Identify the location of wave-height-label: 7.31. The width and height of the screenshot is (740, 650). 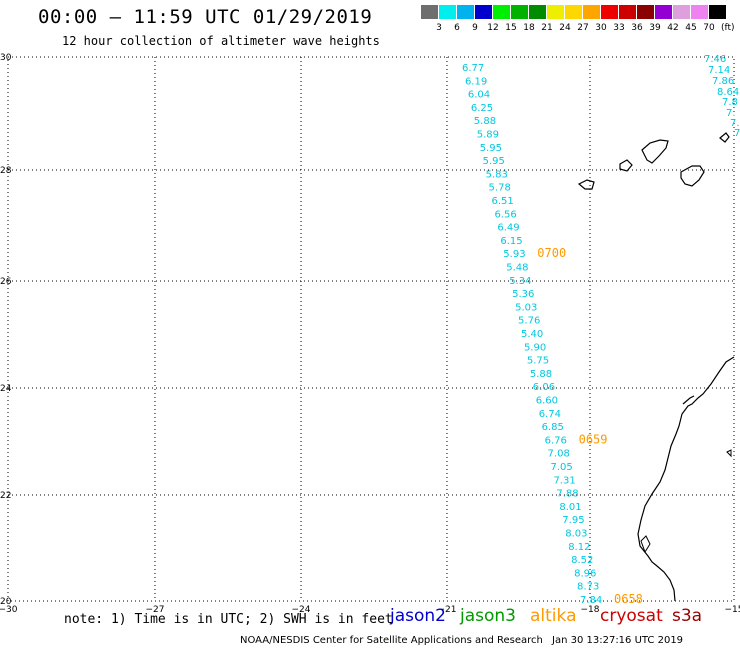
(564, 480).